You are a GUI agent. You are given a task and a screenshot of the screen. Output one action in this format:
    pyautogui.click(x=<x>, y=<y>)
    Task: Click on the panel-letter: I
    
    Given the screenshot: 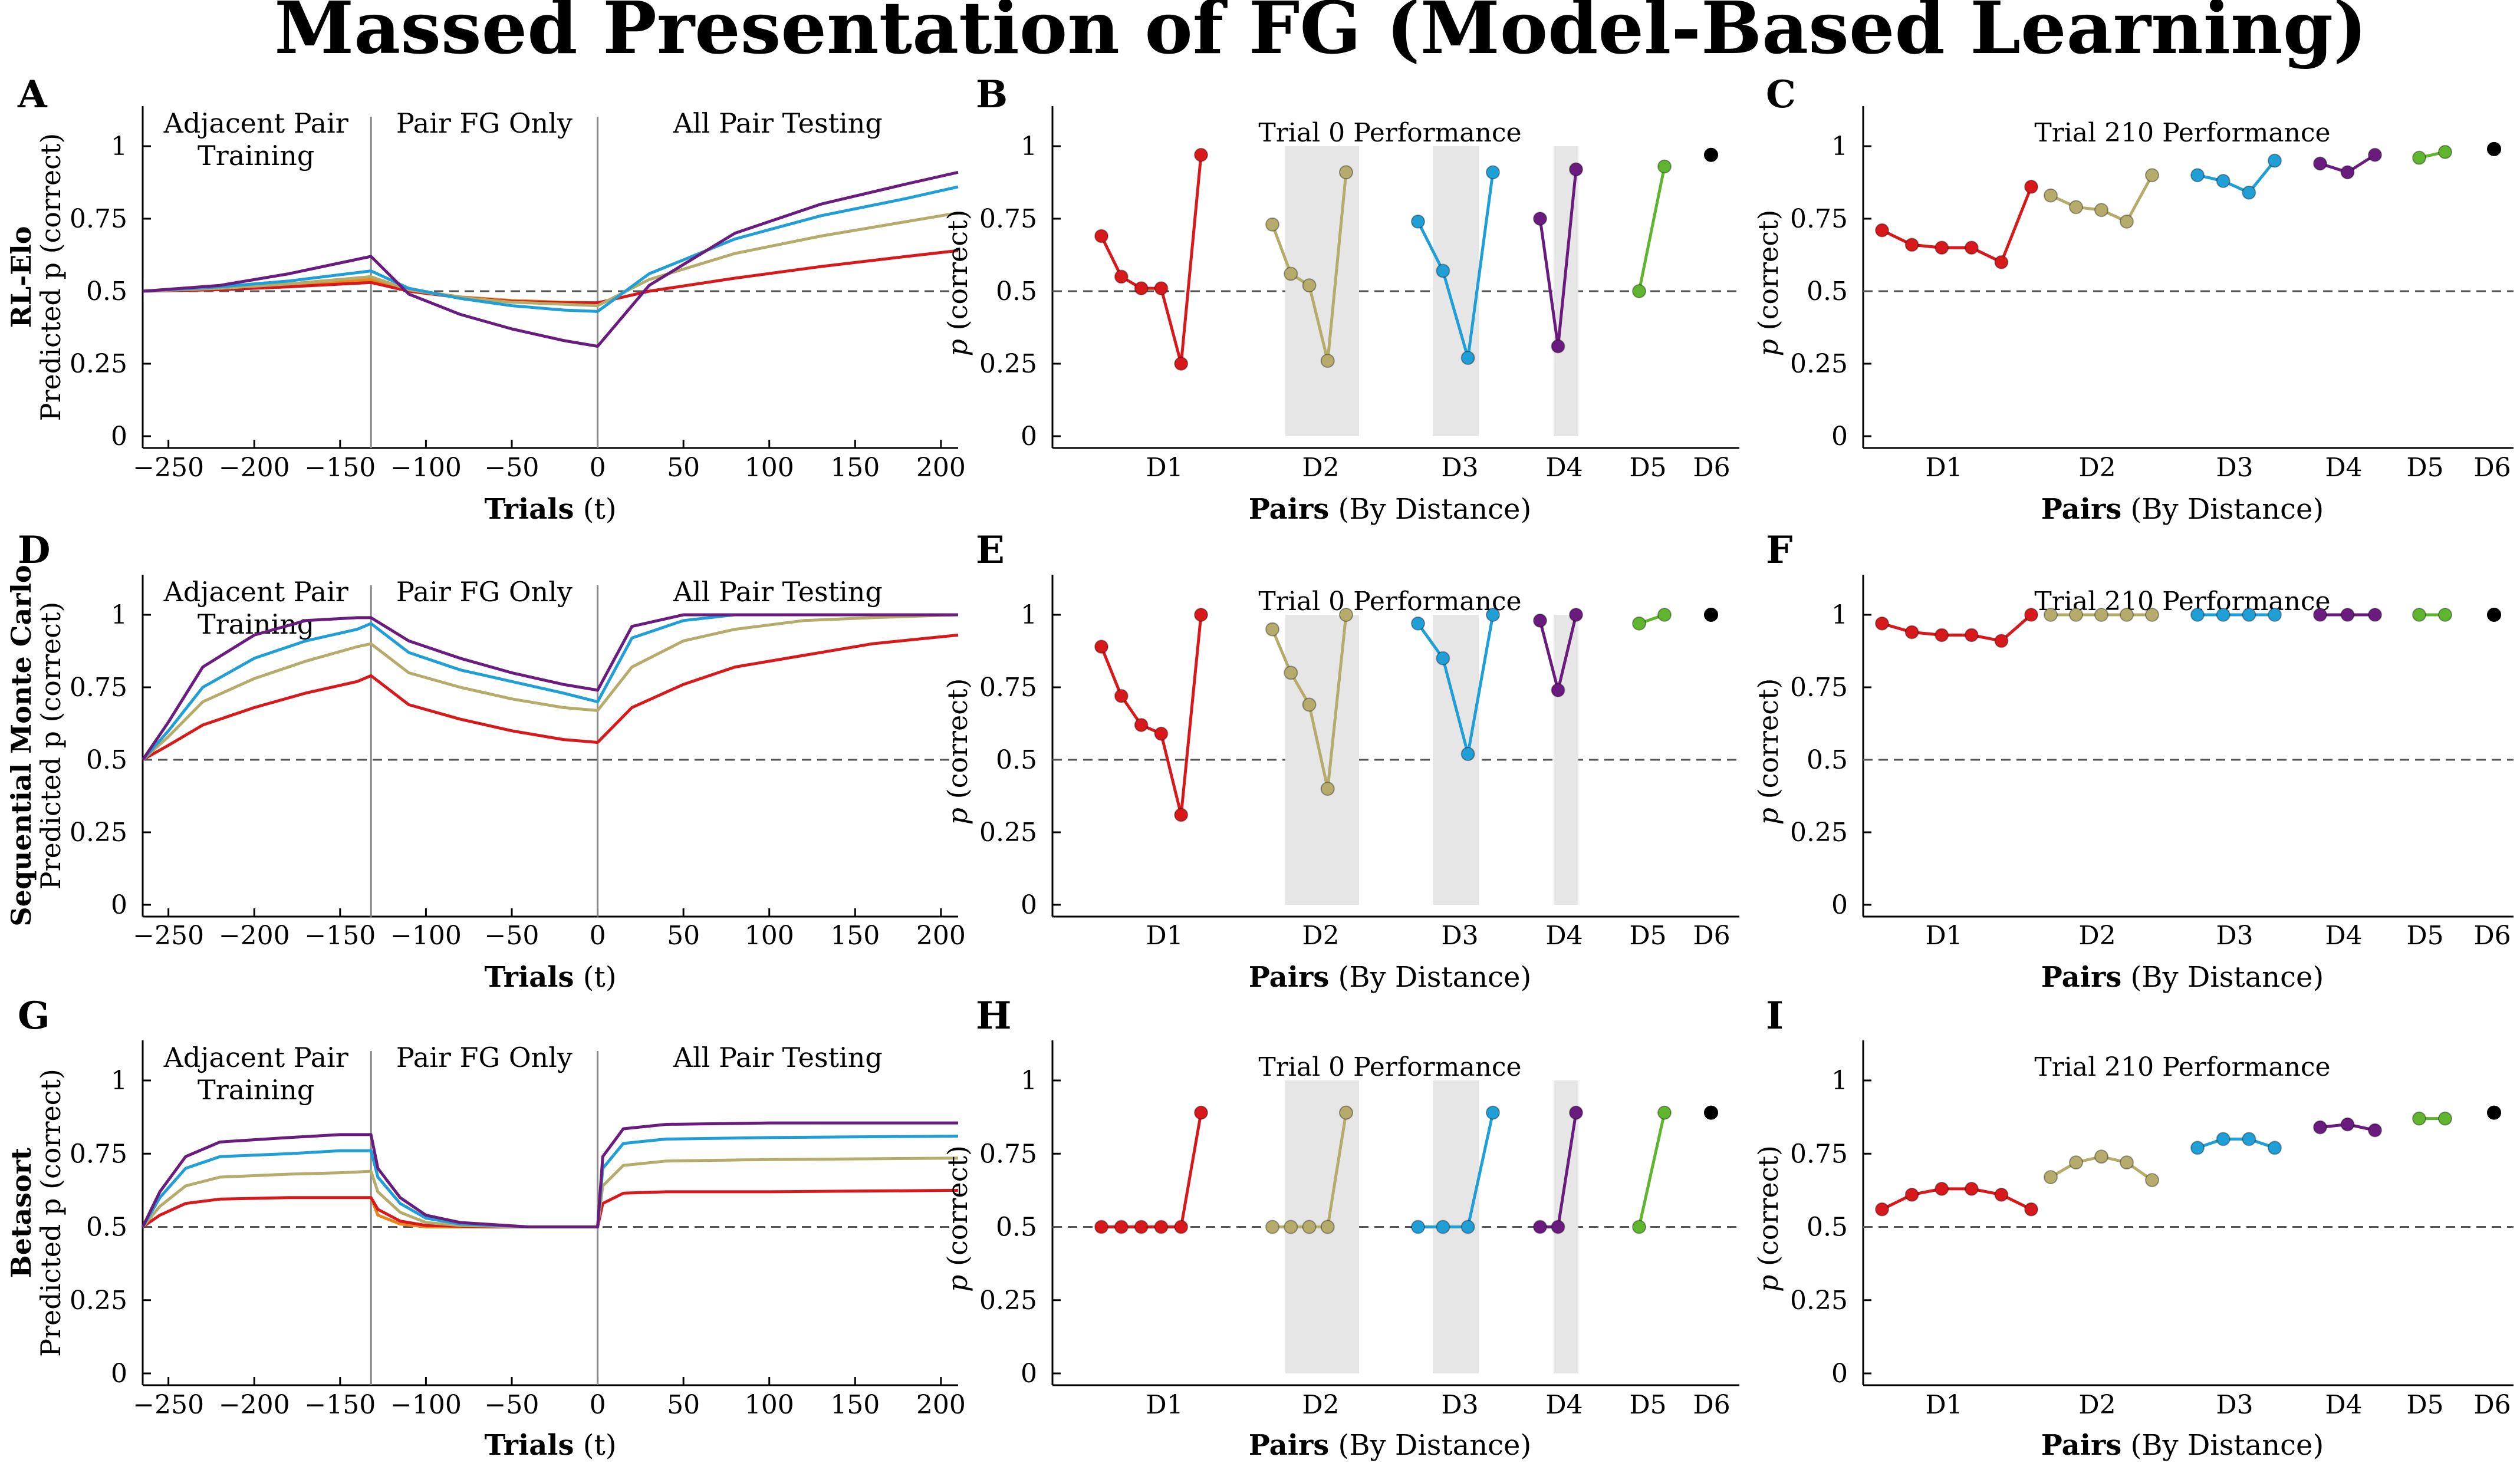 What is the action you would take?
    pyautogui.click(x=1775, y=1016)
    